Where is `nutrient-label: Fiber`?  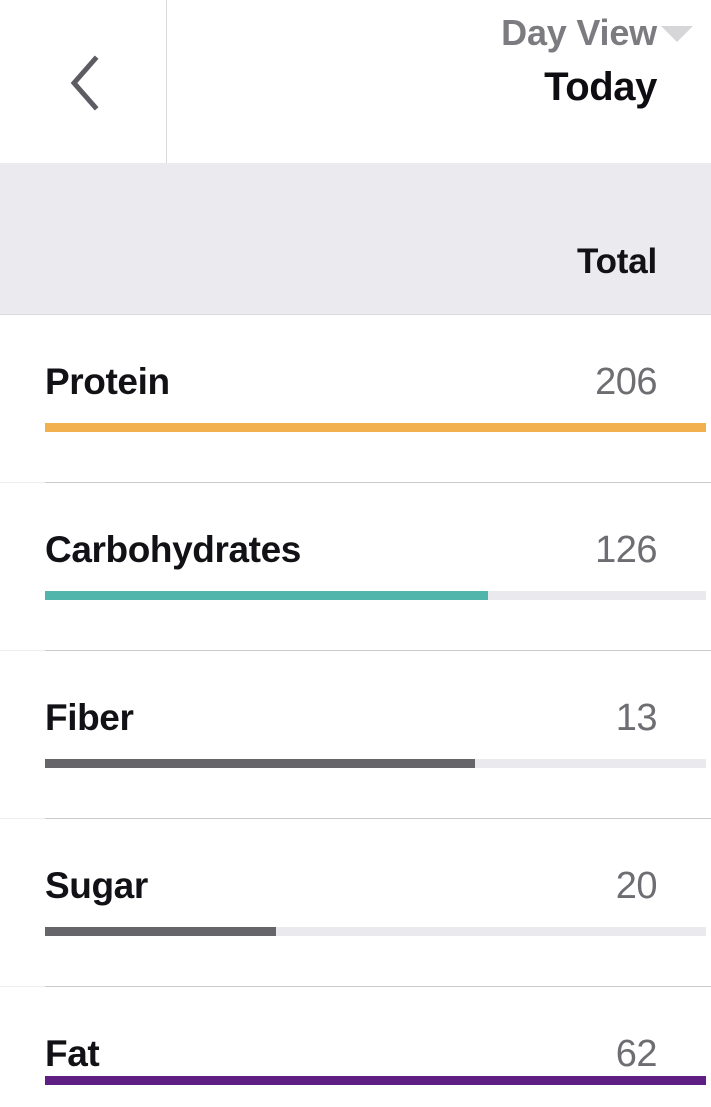 nutrient-label: Fiber is located at coordinates (89, 717).